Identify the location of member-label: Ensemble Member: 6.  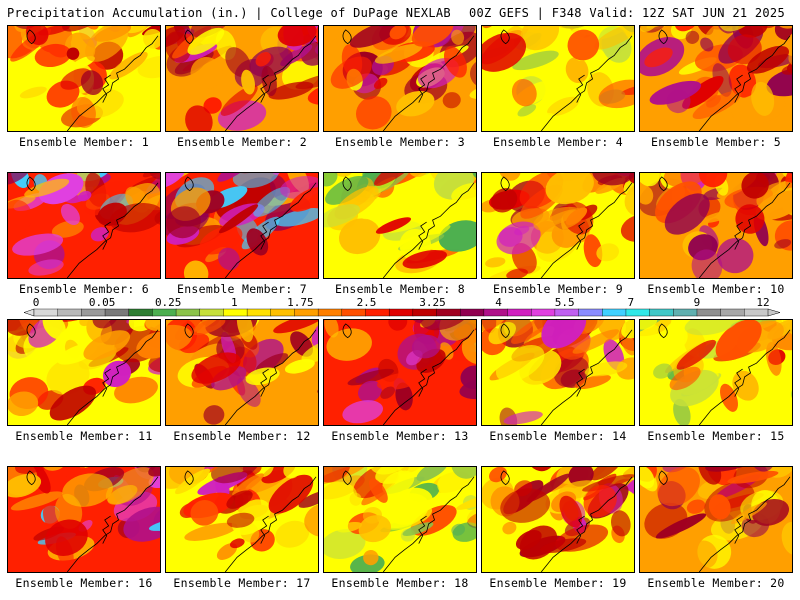
(84, 289).